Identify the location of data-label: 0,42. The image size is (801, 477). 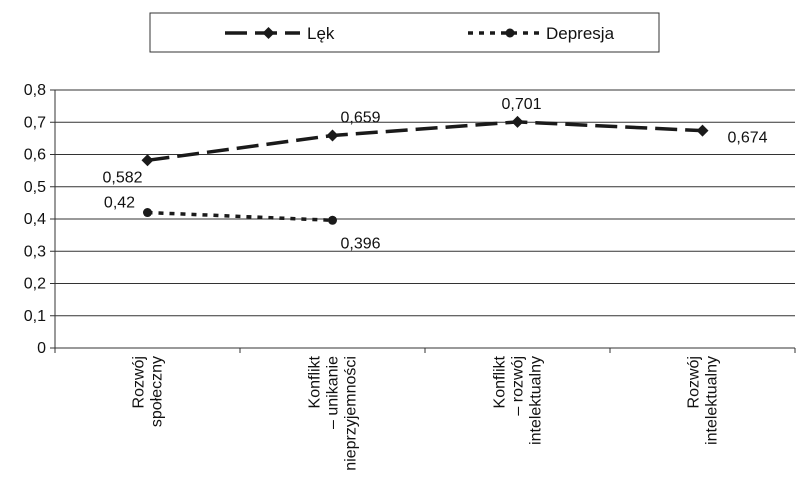
(119, 203).